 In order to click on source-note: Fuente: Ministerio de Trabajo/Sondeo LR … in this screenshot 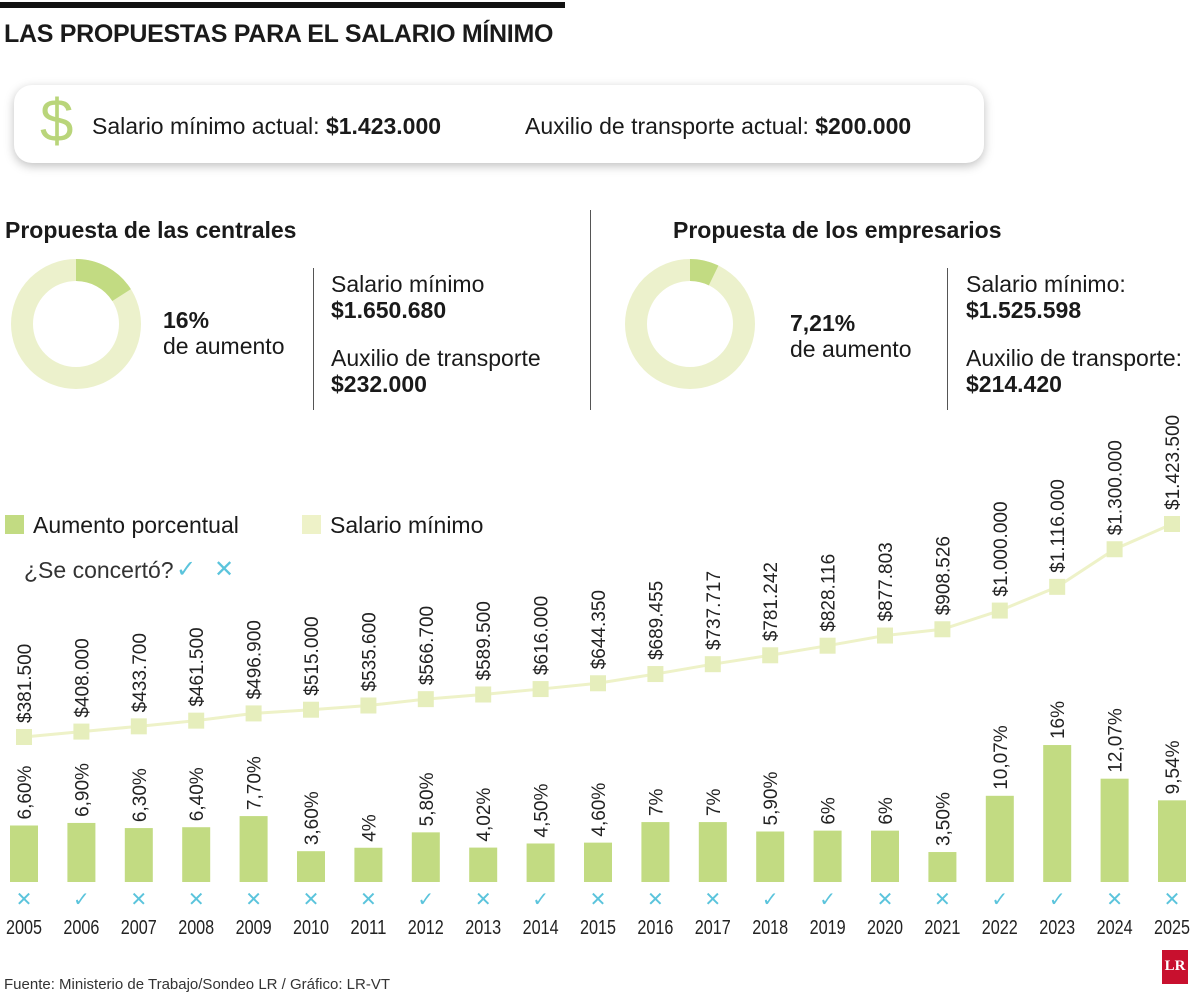, I will do `click(197, 984)`.